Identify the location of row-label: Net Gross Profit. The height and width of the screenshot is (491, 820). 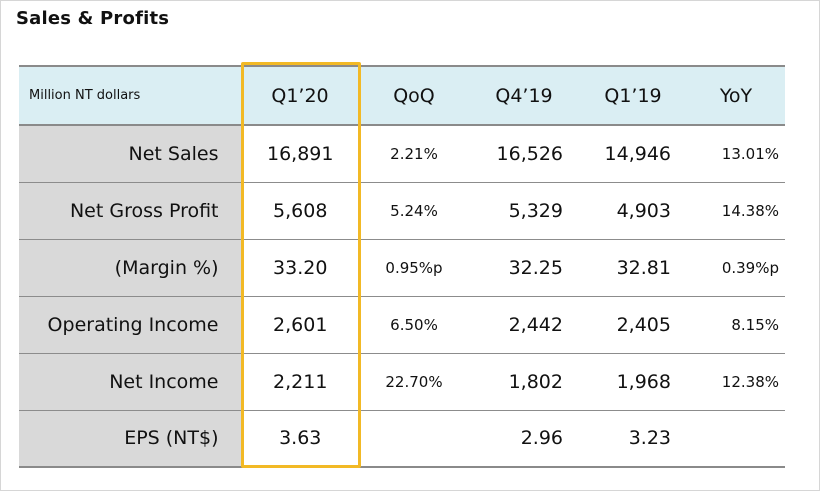
(130, 210).